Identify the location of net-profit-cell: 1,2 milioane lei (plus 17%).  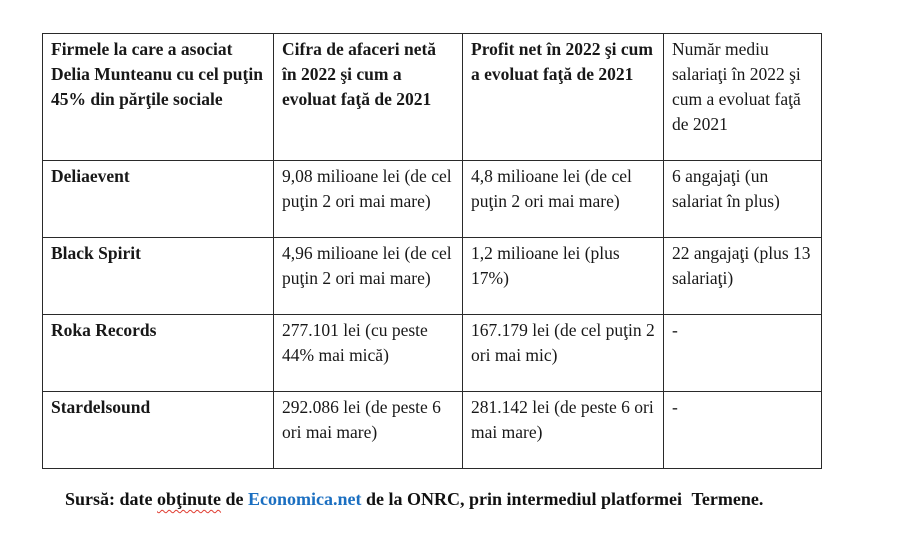
(563, 276).